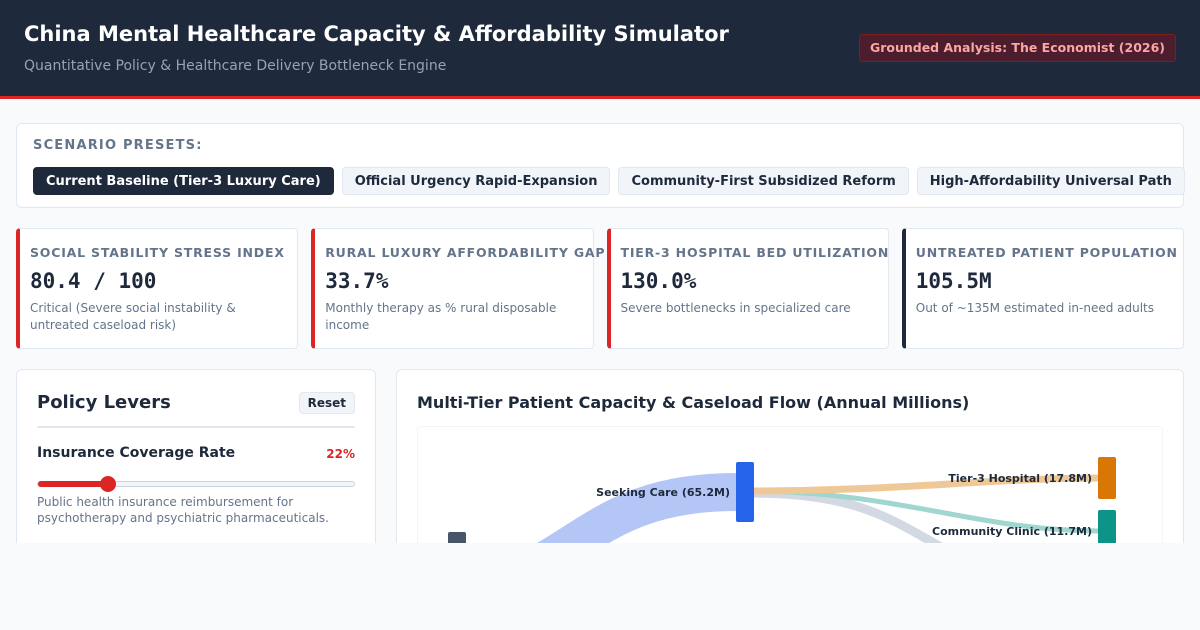  I want to click on kpi-label: TIER-3 HOSPITAL BED UTILIZATION, so click(755, 252).